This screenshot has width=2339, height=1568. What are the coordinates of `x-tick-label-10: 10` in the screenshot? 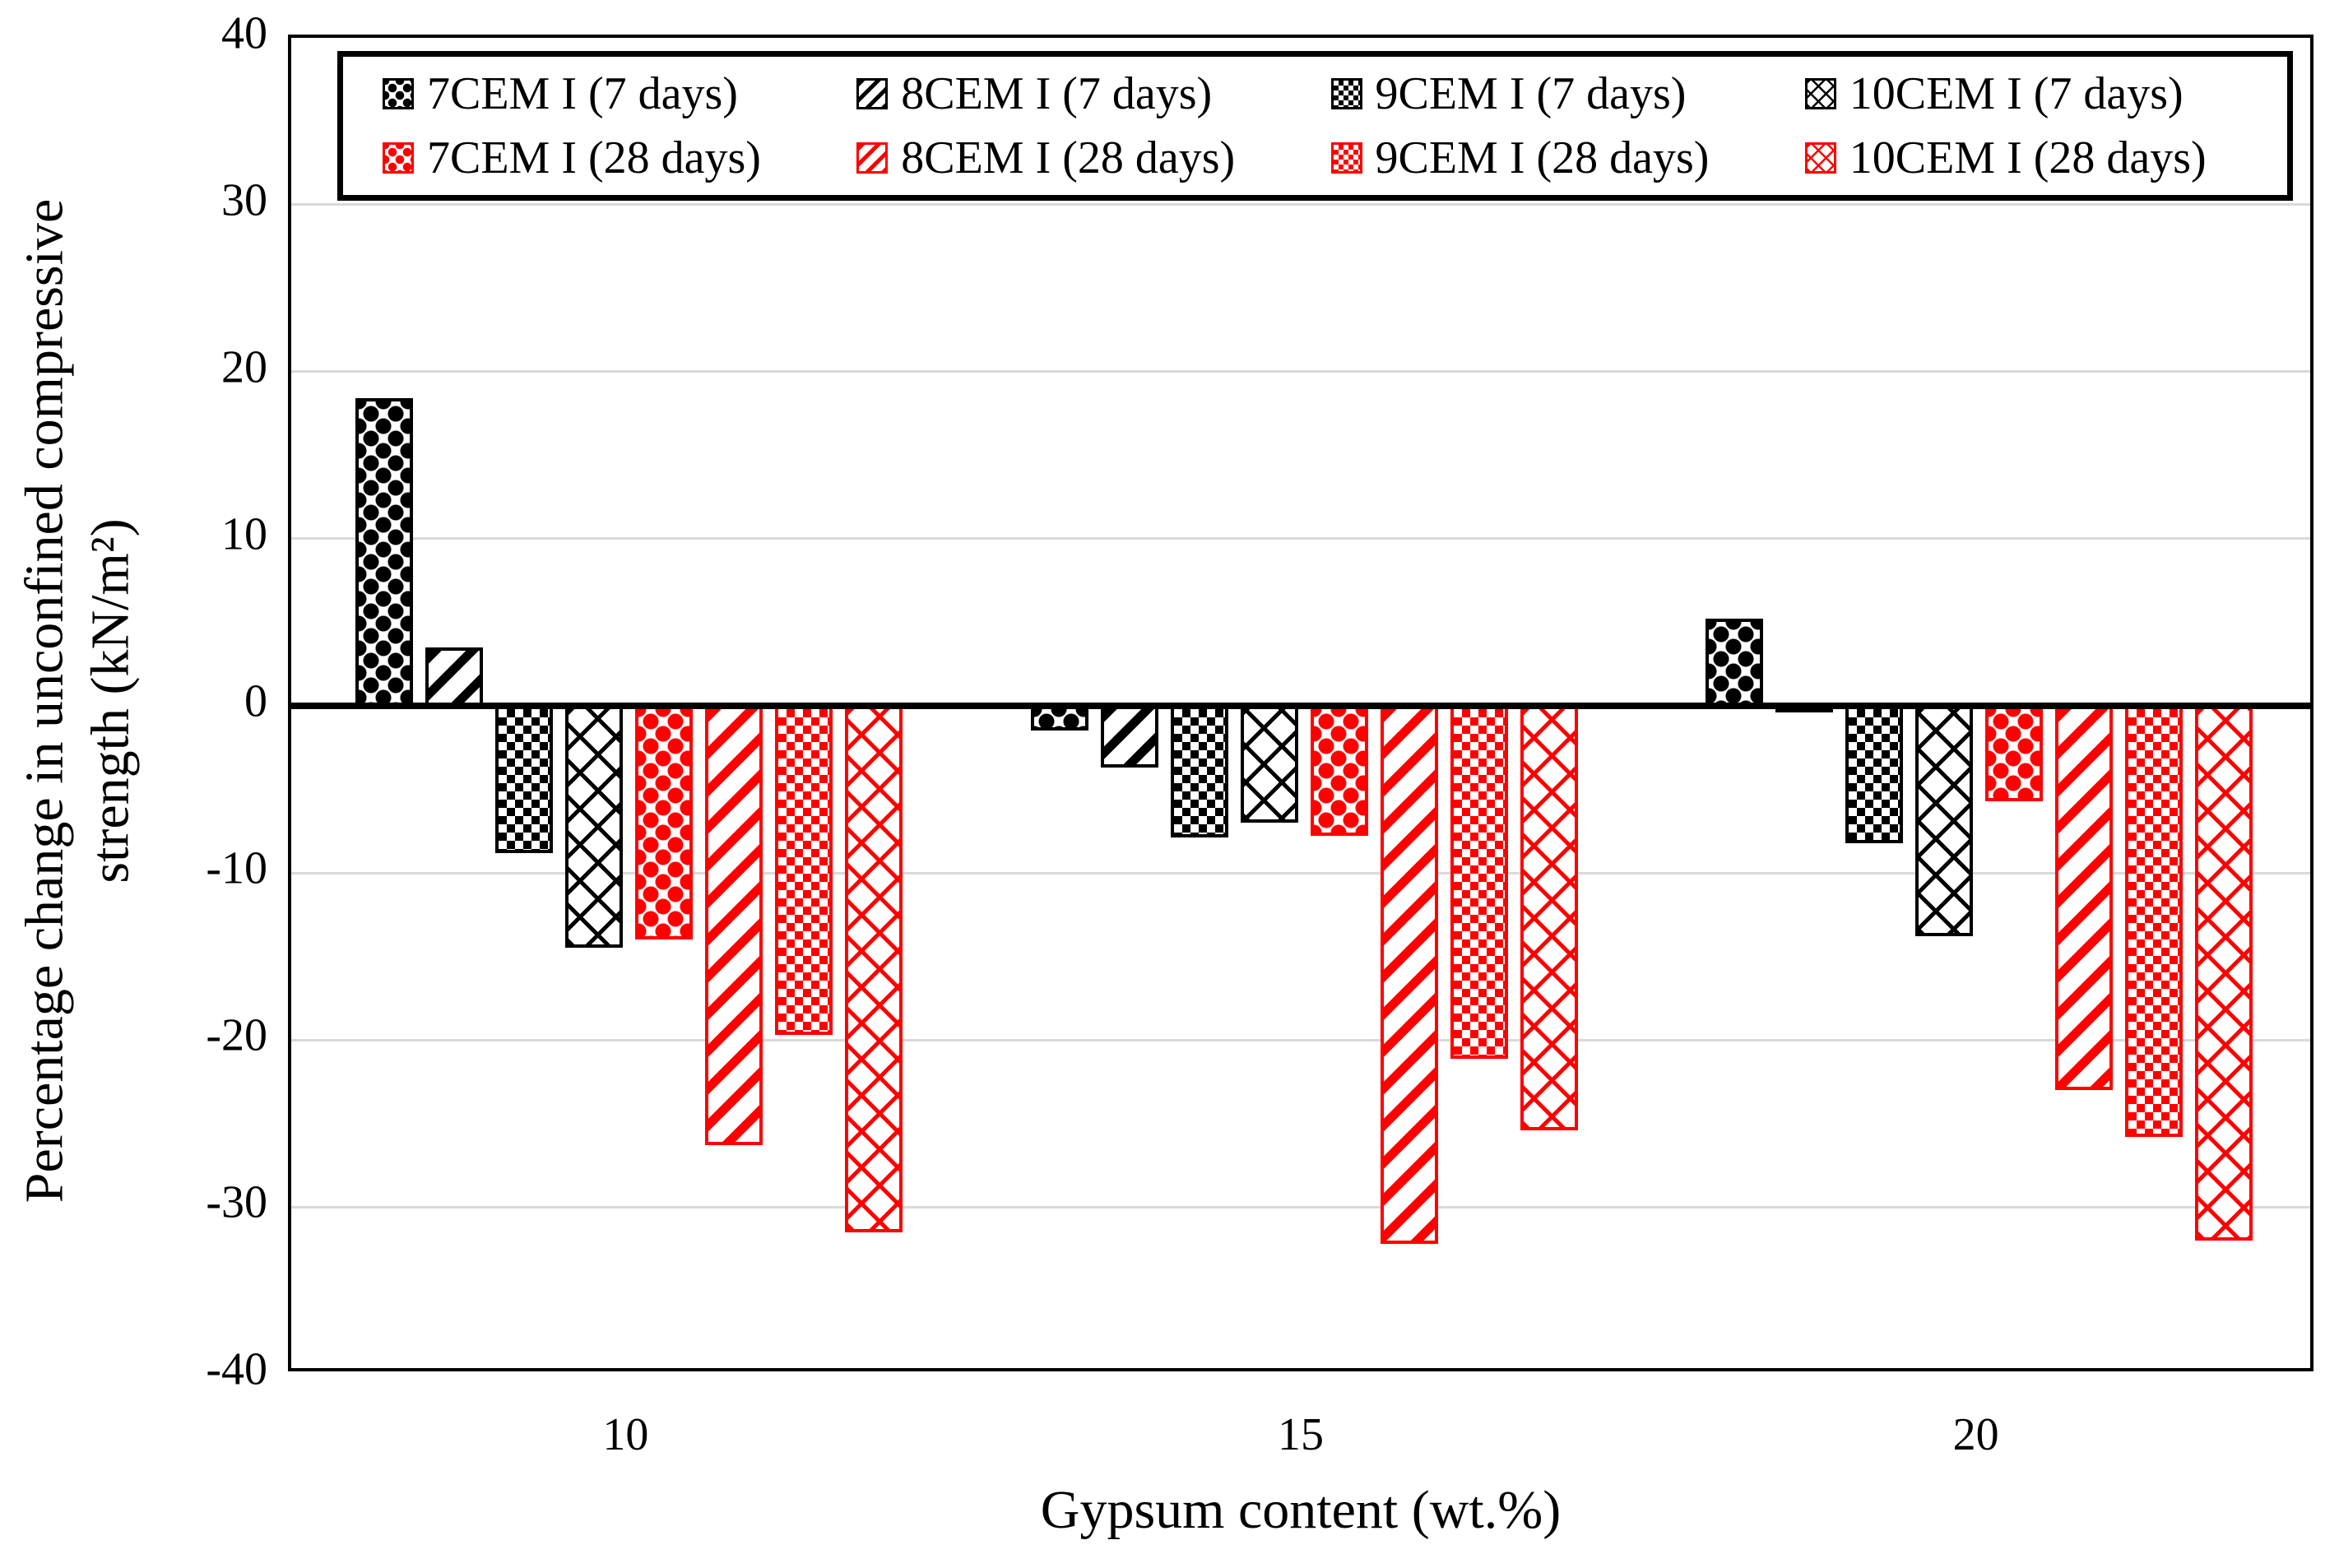 It's located at (626, 1434).